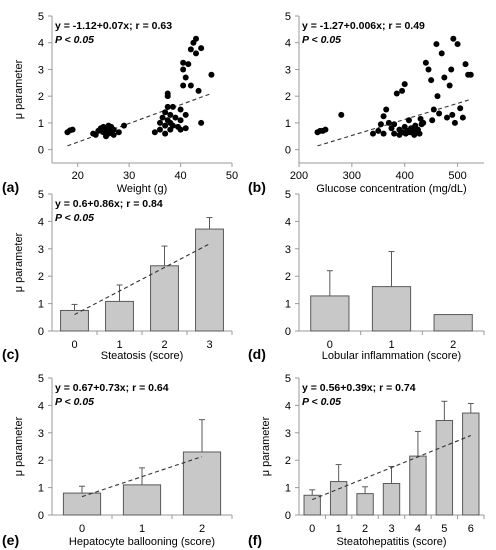 The image size is (496, 550). I want to click on panel-letter: (c), so click(10, 354).